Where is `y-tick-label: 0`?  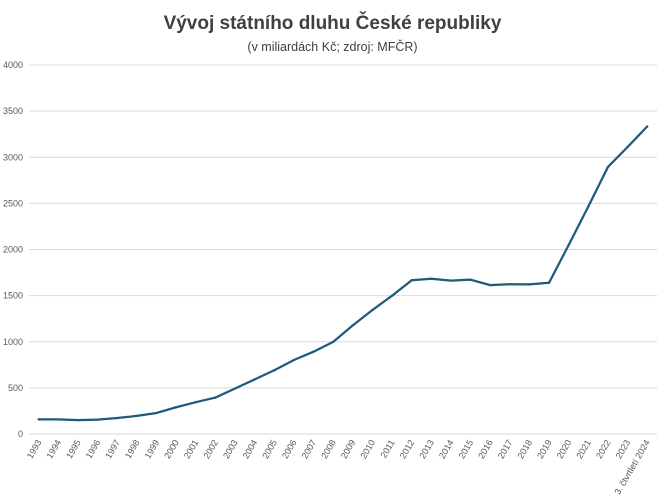
y-tick-label: 0 is located at coordinates (20, 434).